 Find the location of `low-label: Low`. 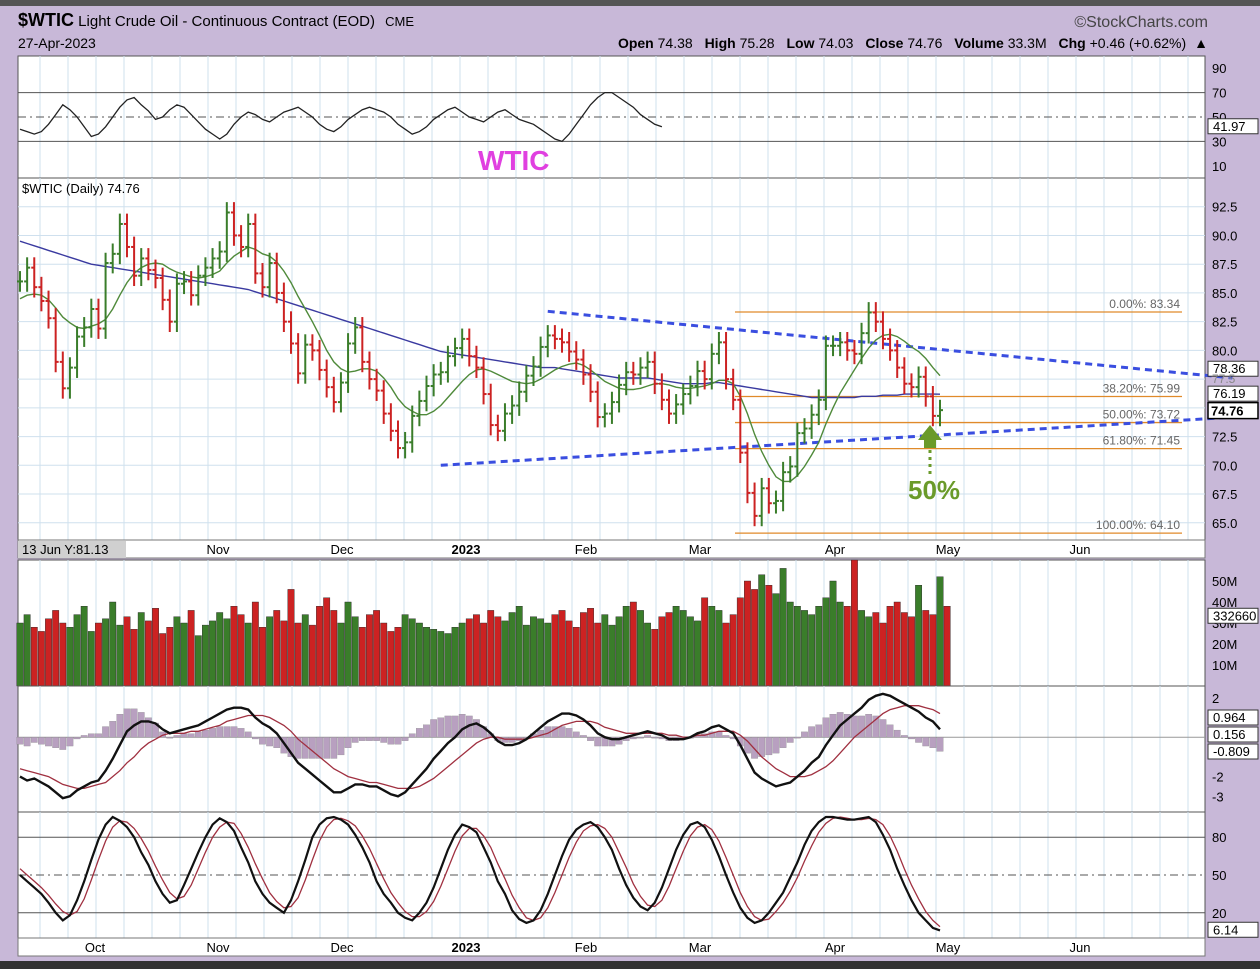

low-label: Low is located at coordinates (800, 43).